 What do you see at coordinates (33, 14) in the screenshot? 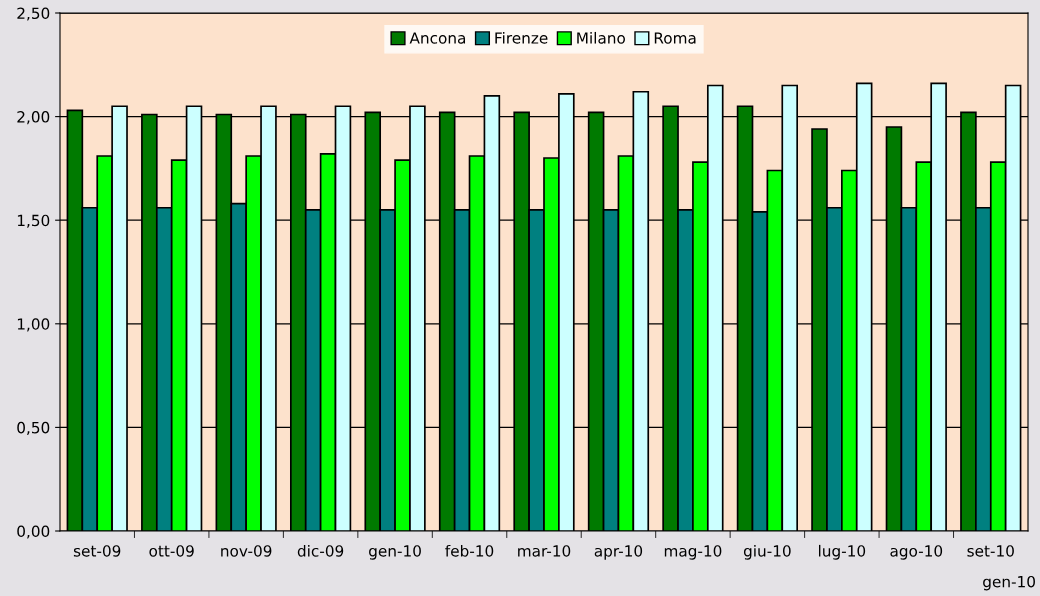
I see `y-tick-label: 2,50` at bounding box center [33, 14].